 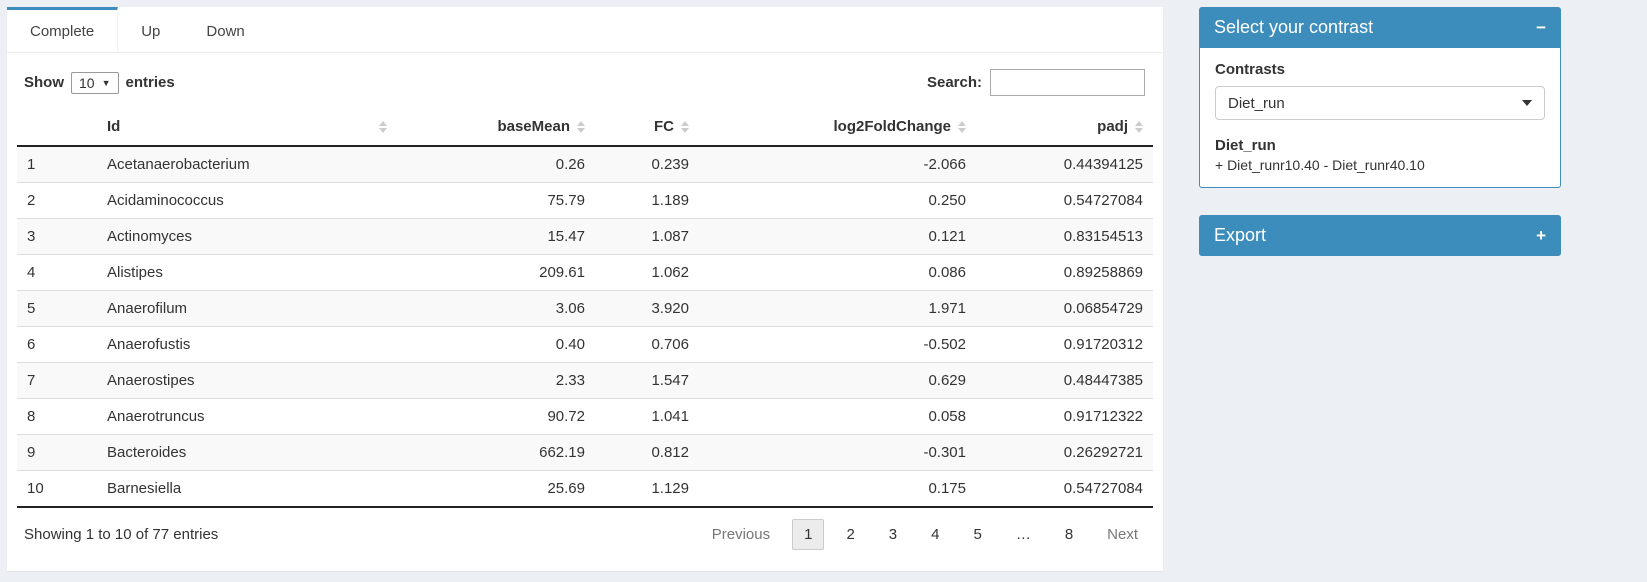 What do you see at coordinates (944, 164) in the screenshot?
I see `cell-log2foldchange: -2.066` at bounding box center [944, 164].